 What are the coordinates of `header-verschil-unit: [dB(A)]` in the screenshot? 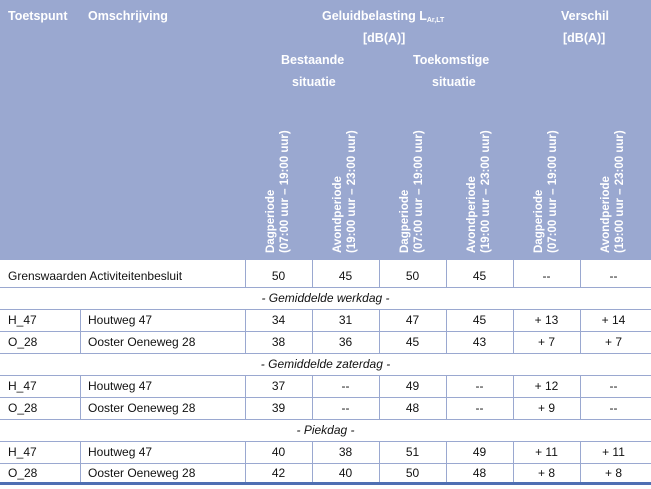 It's located at (584, 38).